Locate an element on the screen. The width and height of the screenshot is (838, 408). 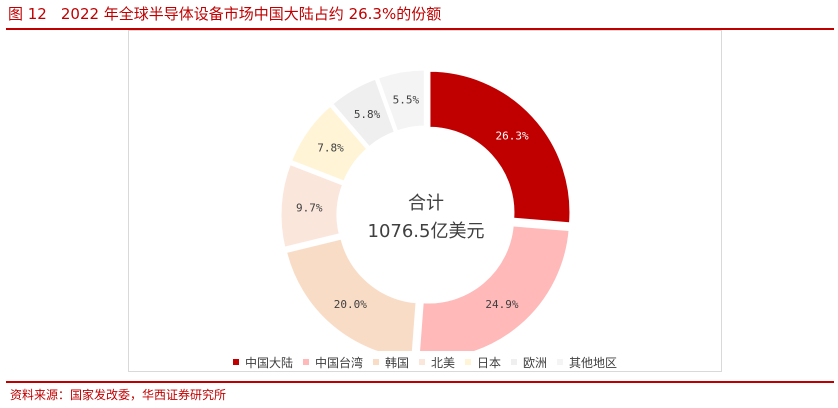
bottom-rule is located at coordinates (420, 382).